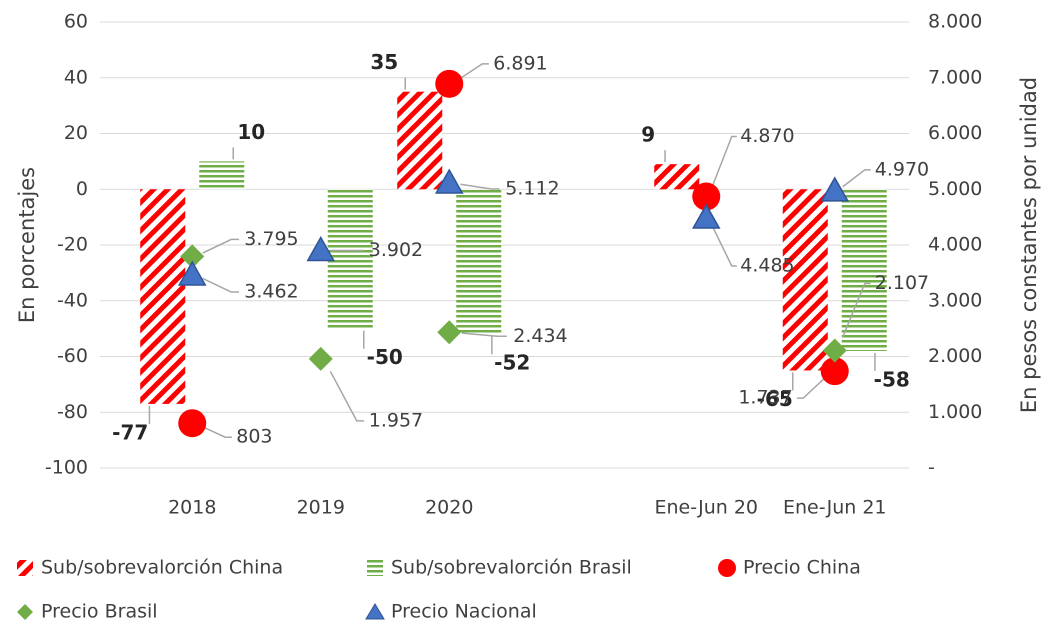 This screenshot has height=629, width=1048. Describe the element at coordinates (72, 300) in the screenshot. I see `y-tick-label: -40` at that location.